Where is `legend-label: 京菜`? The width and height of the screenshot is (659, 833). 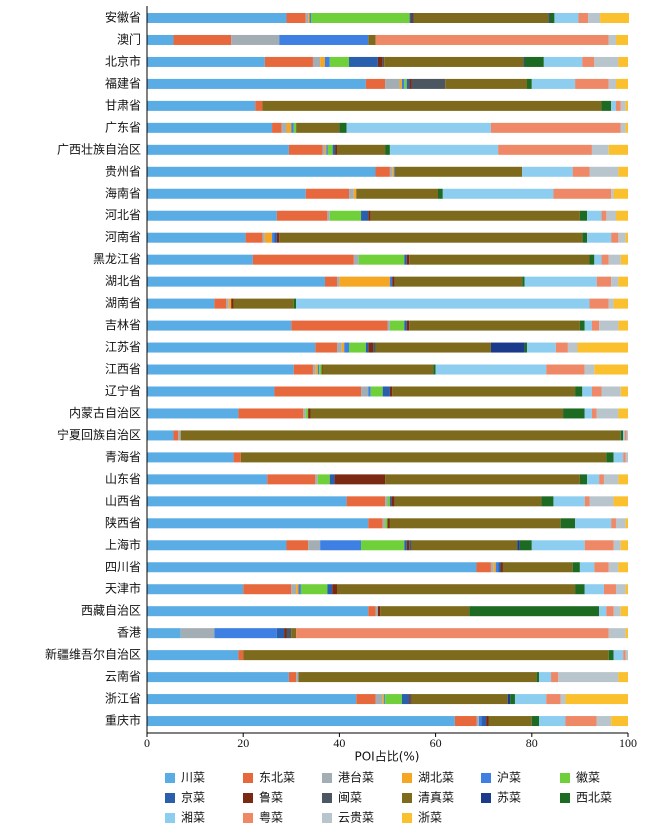 legend-label: 京菜 is located at coordinates (193, 798).